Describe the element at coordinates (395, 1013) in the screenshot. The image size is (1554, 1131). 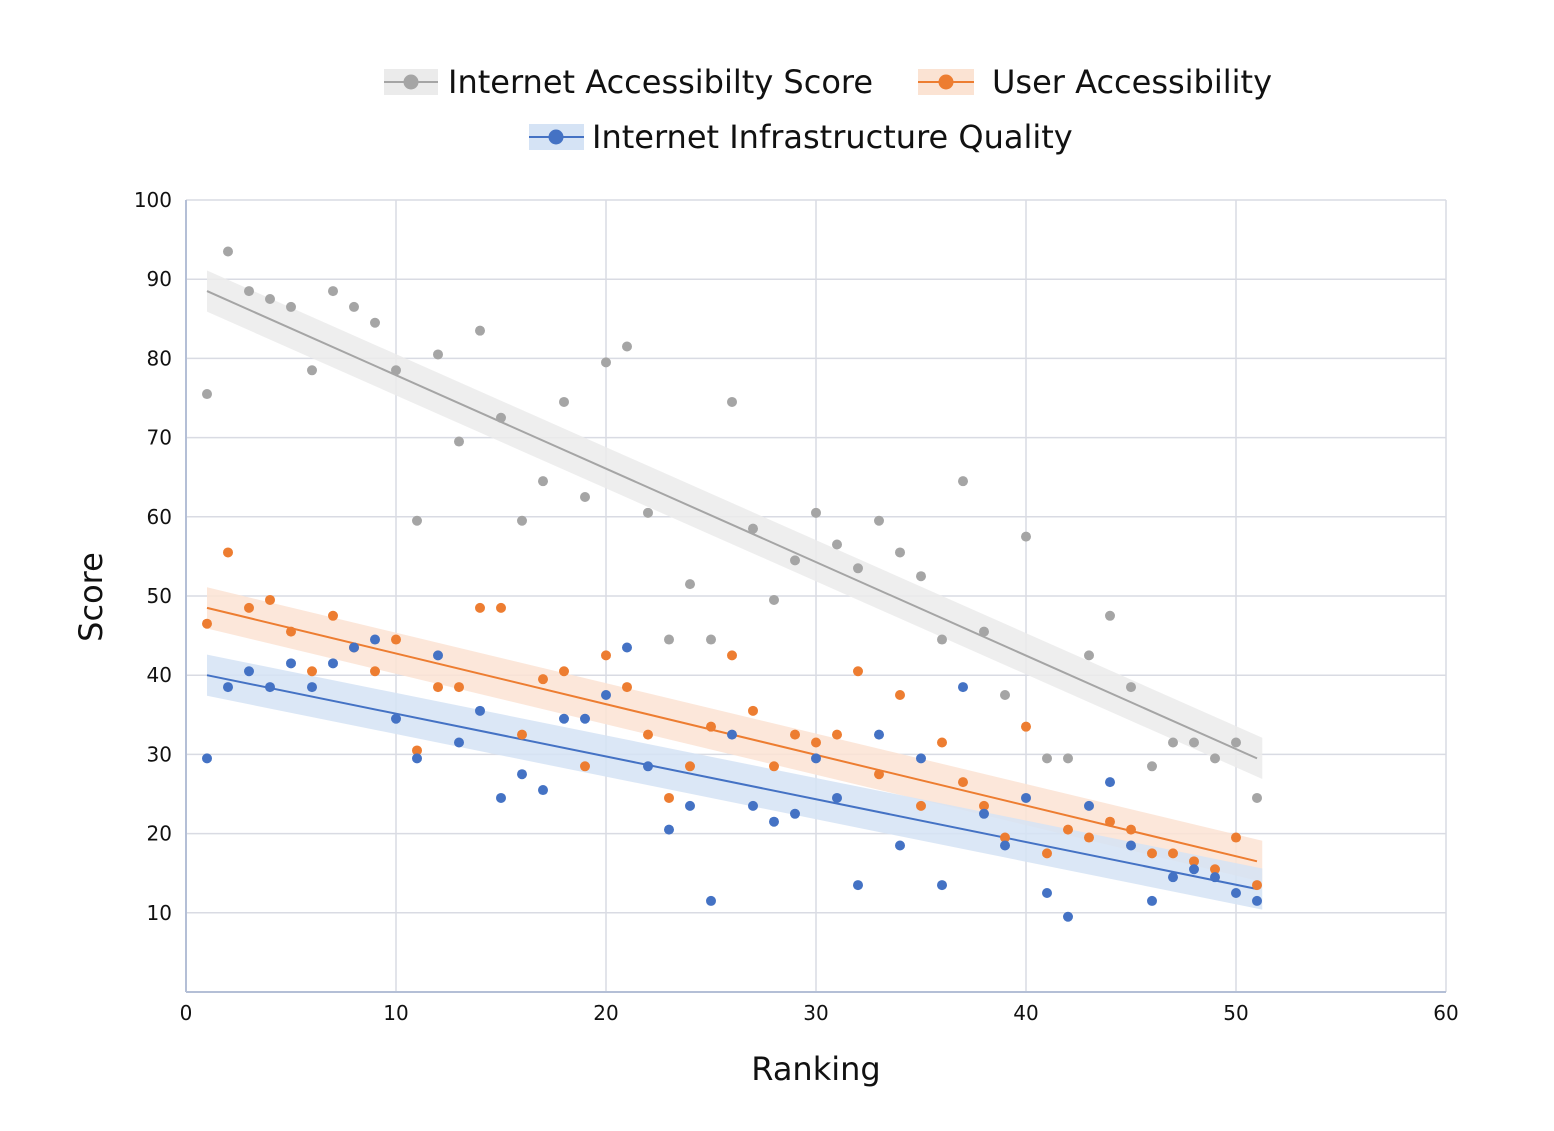
I see `x-tick-label: 10` at that location.